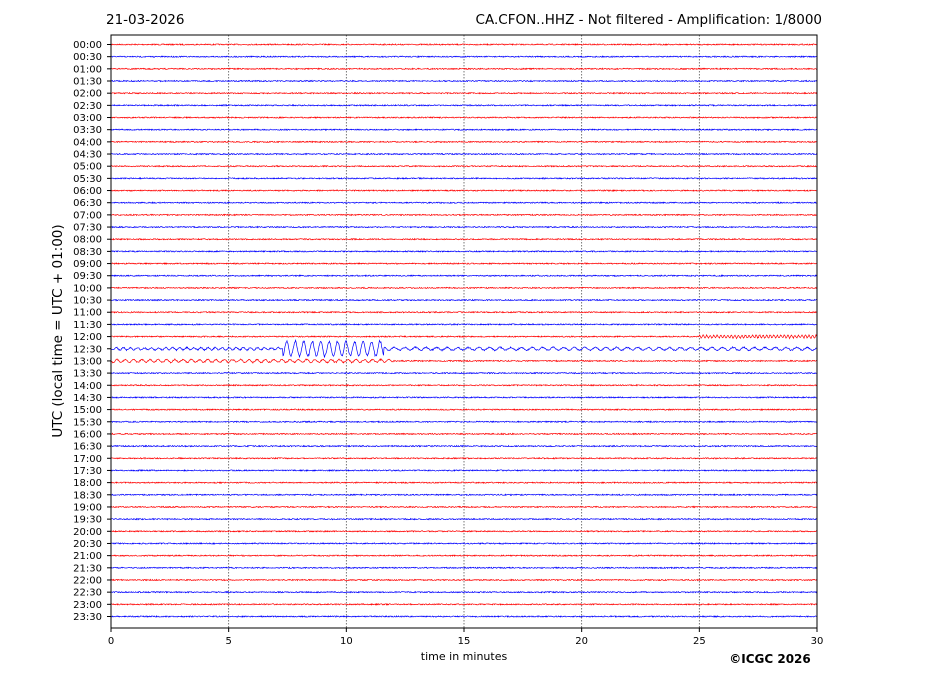 This screenshot has height=696, width=927. Describe the element at coordinates (87, 361) in the screenshot. I see `y-tick-label: 13:00` at that location.